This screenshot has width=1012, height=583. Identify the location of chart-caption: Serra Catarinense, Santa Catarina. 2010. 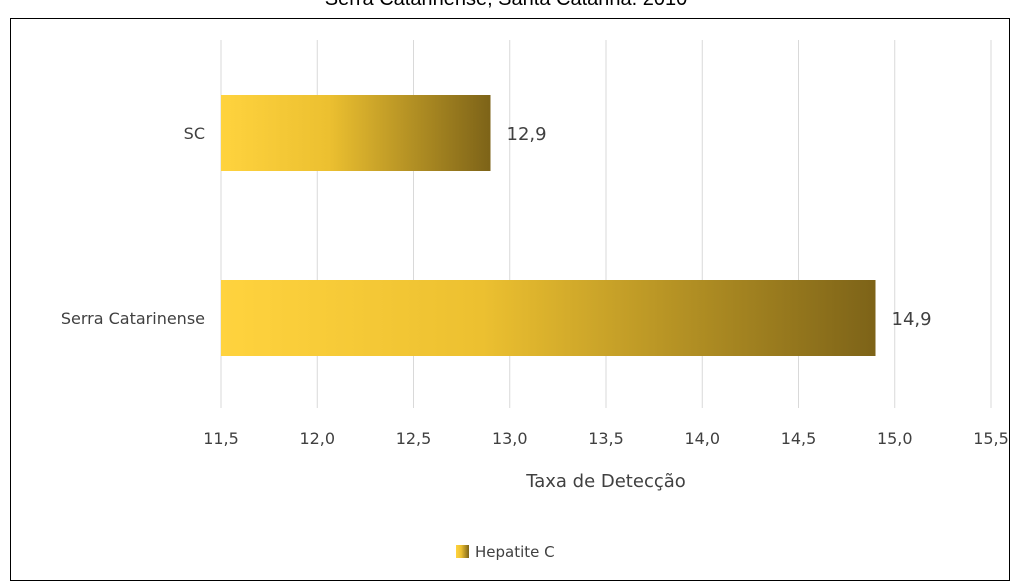
(506, 5).